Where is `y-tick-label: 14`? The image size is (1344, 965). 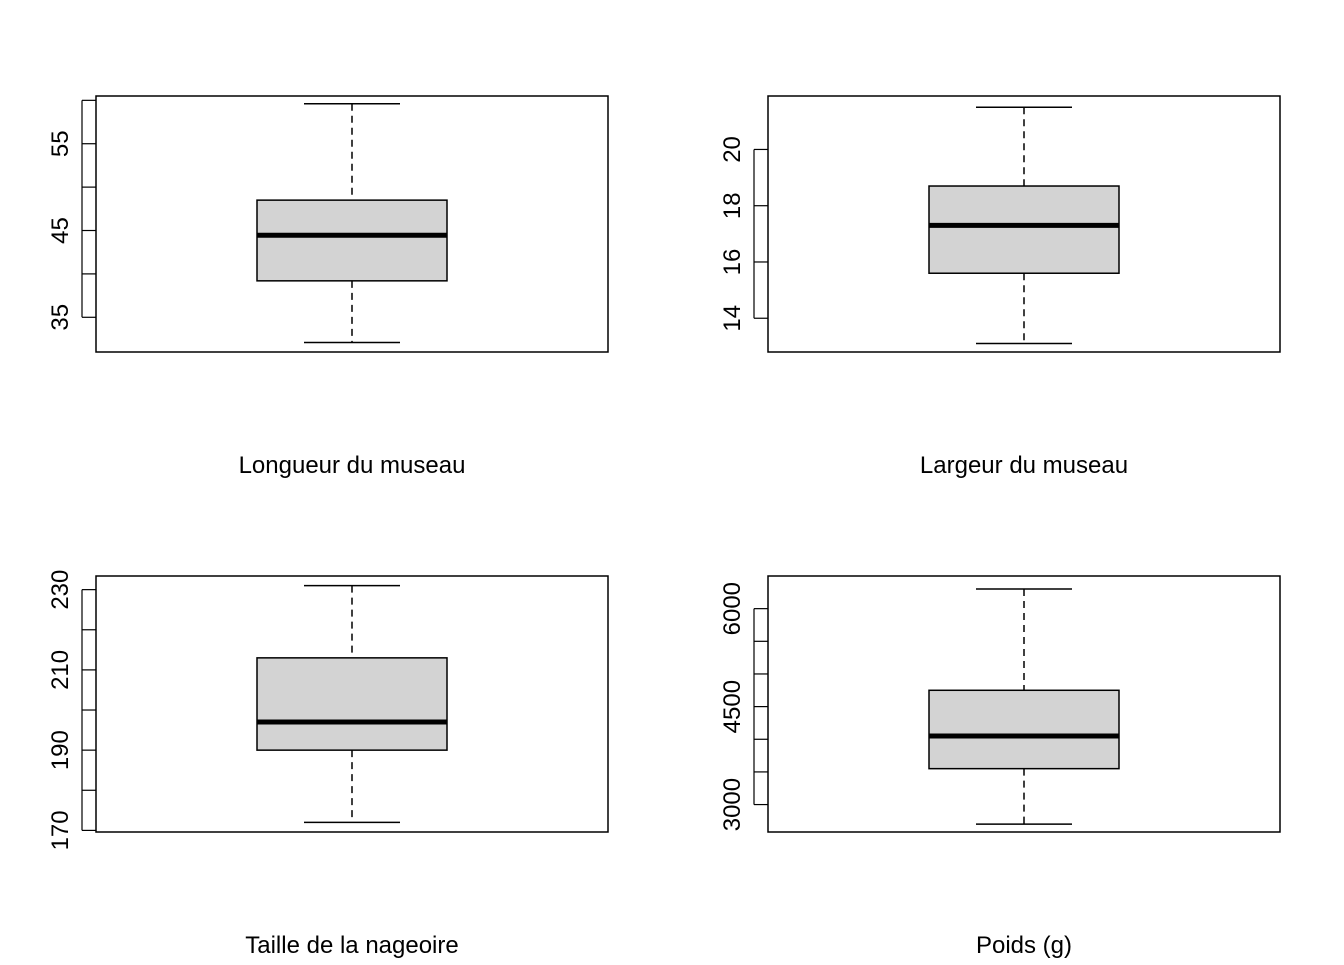
y-tick-label: 14 is located at coordinates (732, 318).